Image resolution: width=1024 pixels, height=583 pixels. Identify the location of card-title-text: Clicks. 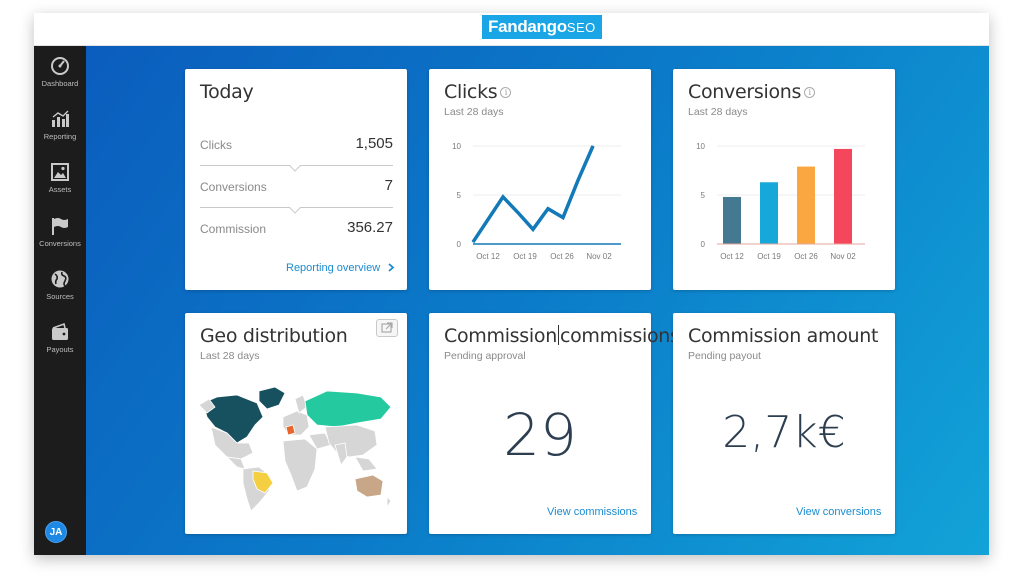
(471, 92).